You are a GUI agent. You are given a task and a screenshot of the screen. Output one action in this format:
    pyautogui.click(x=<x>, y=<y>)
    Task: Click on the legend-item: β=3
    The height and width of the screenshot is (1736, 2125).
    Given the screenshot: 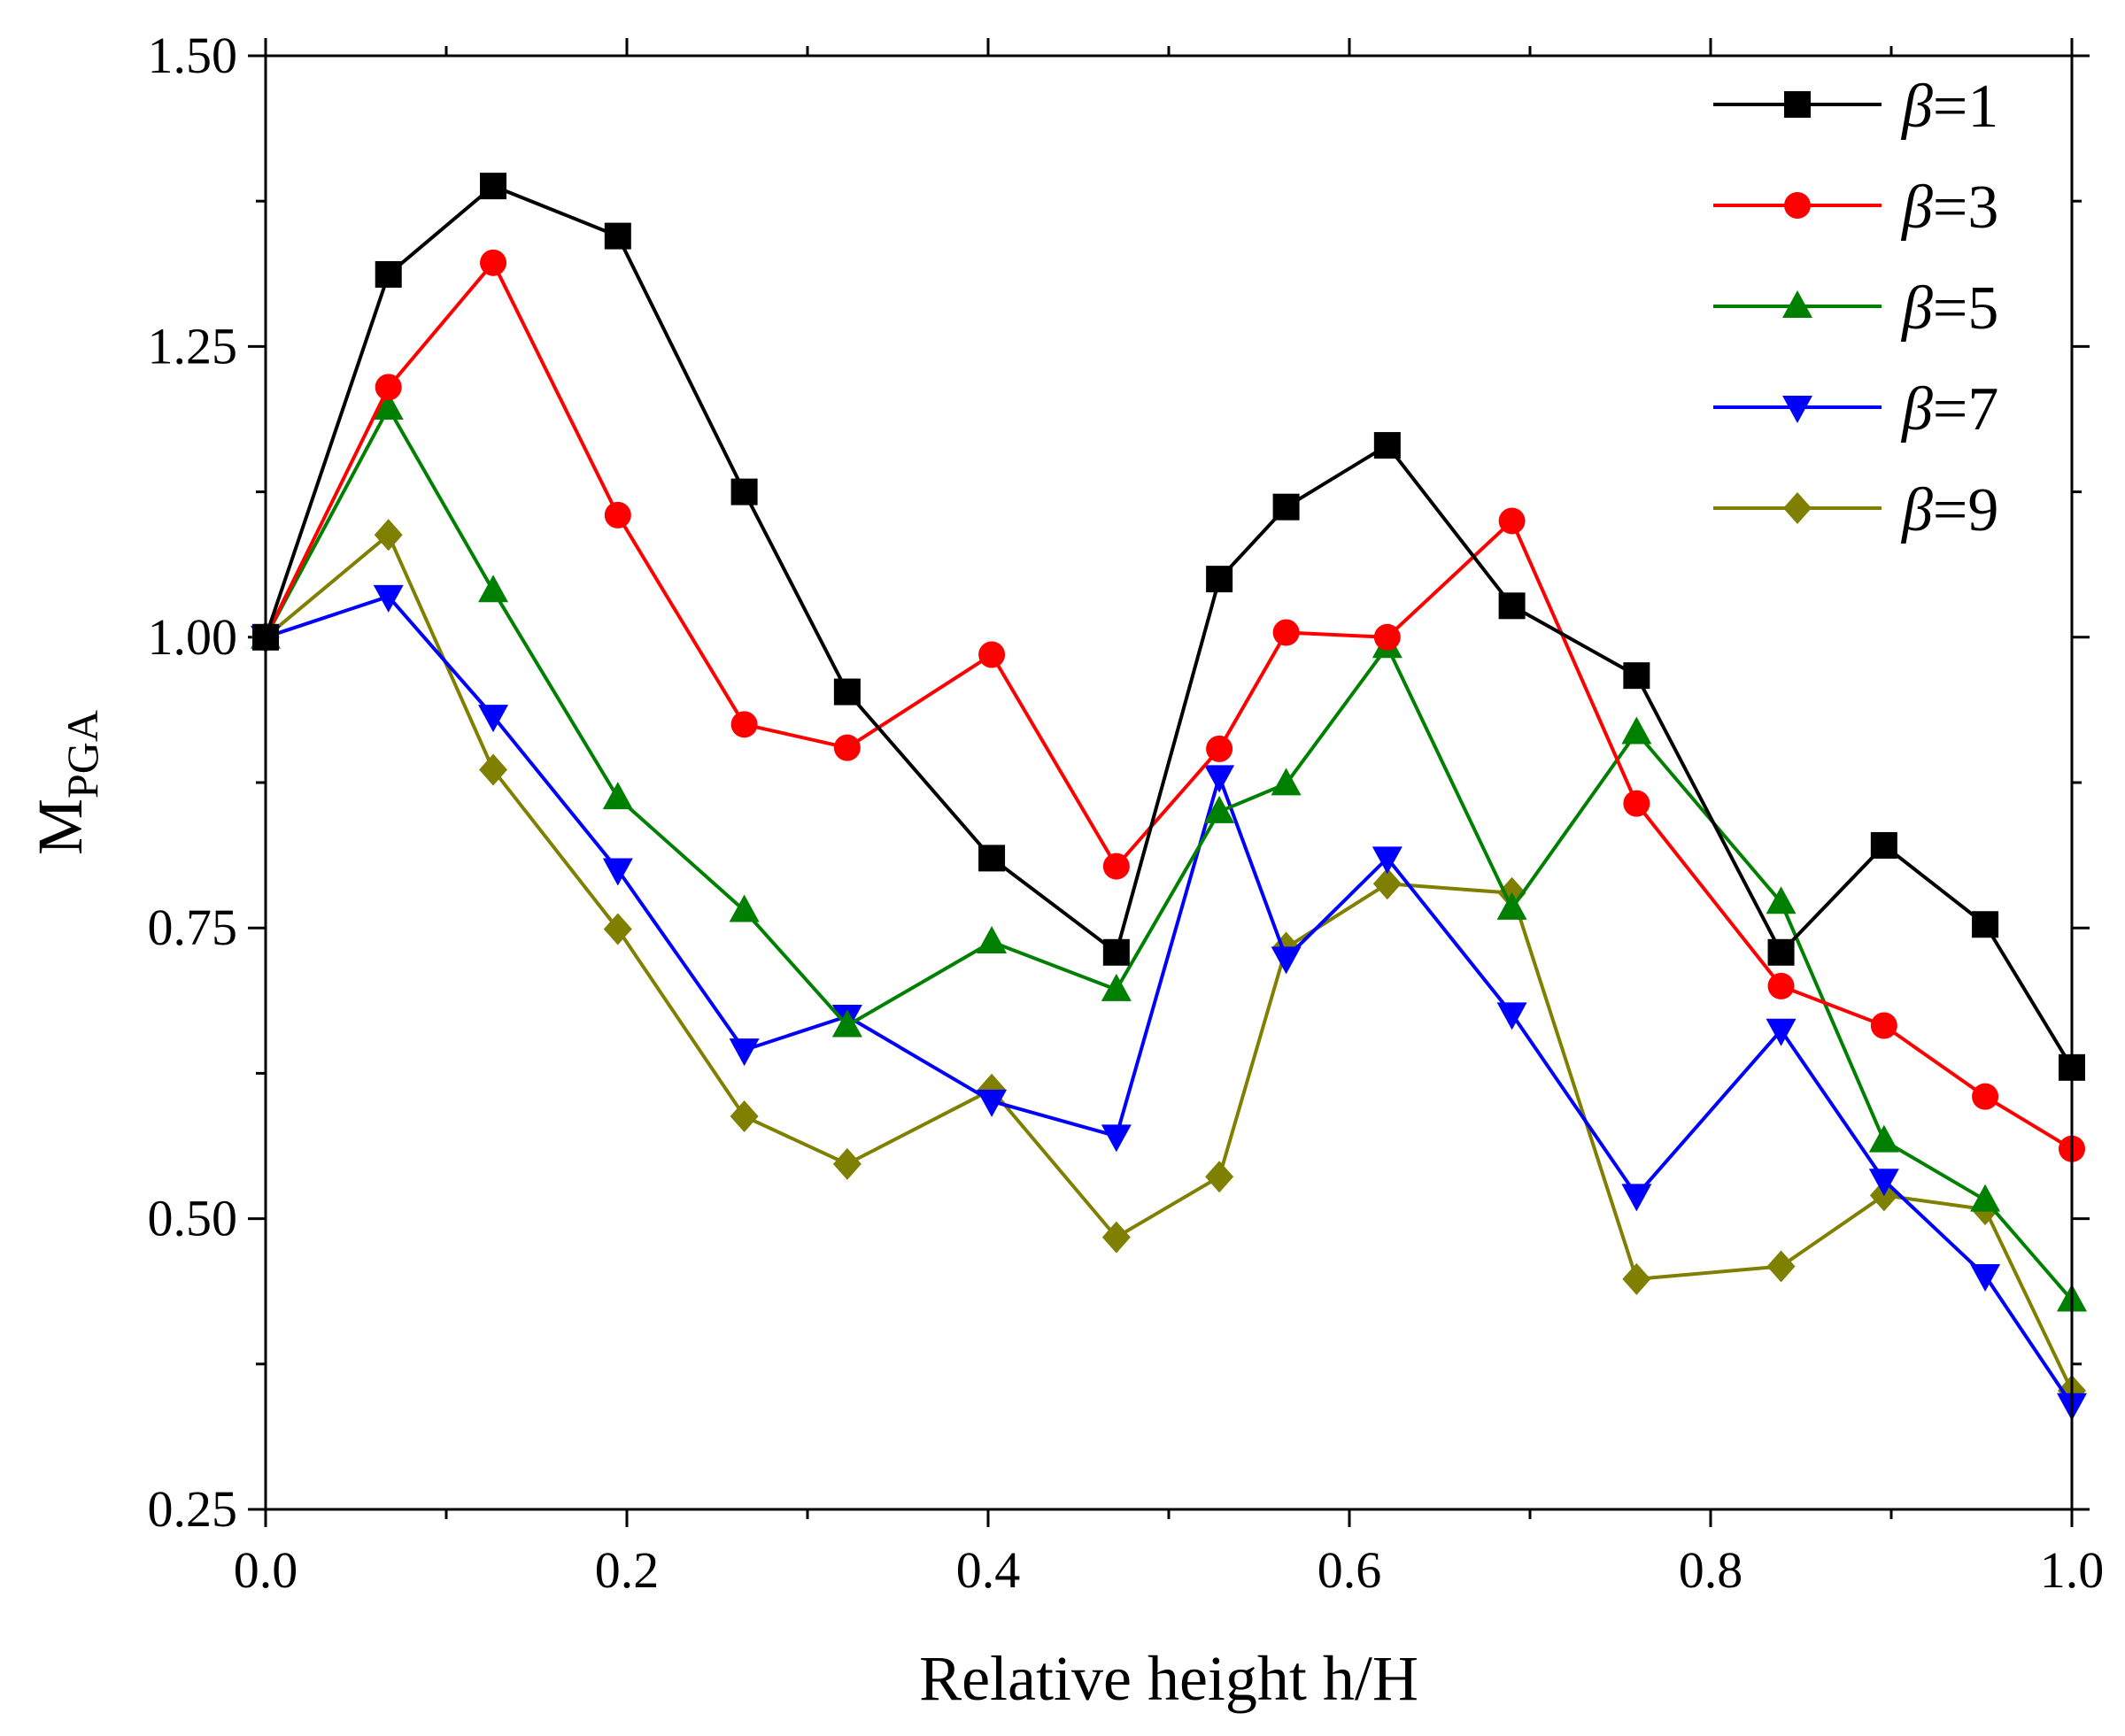 What is the action you would take?
    pyautogui.click(x=1855, y=208)
    